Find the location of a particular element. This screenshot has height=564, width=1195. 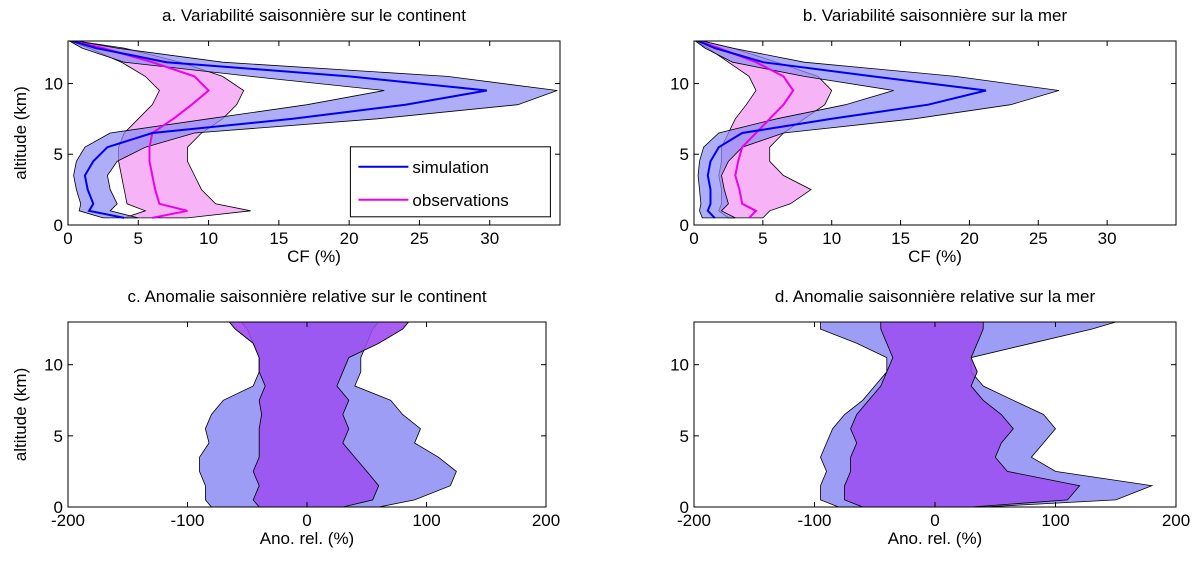

band-simulation is located at coordinates (877, 130).